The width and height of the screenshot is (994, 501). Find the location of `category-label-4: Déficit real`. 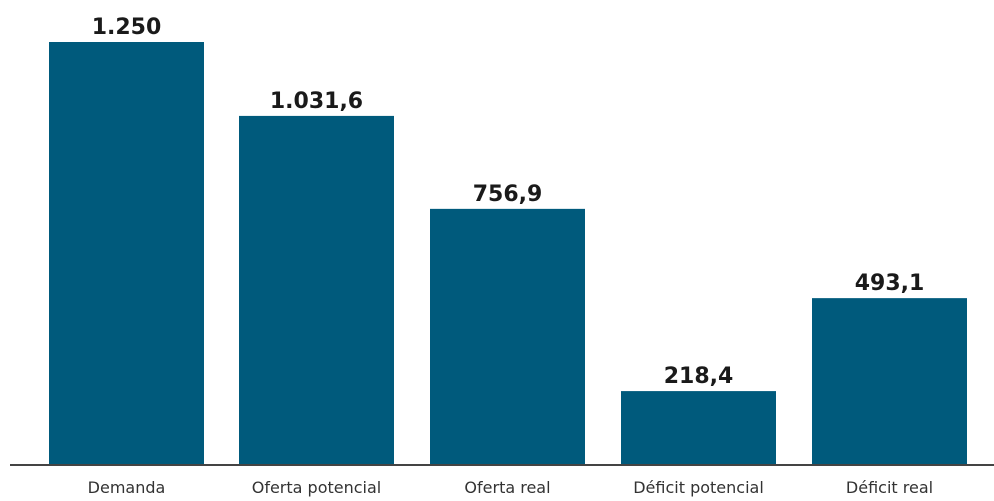

category-label-4: Déficit real is located at coordinates (889, 487).